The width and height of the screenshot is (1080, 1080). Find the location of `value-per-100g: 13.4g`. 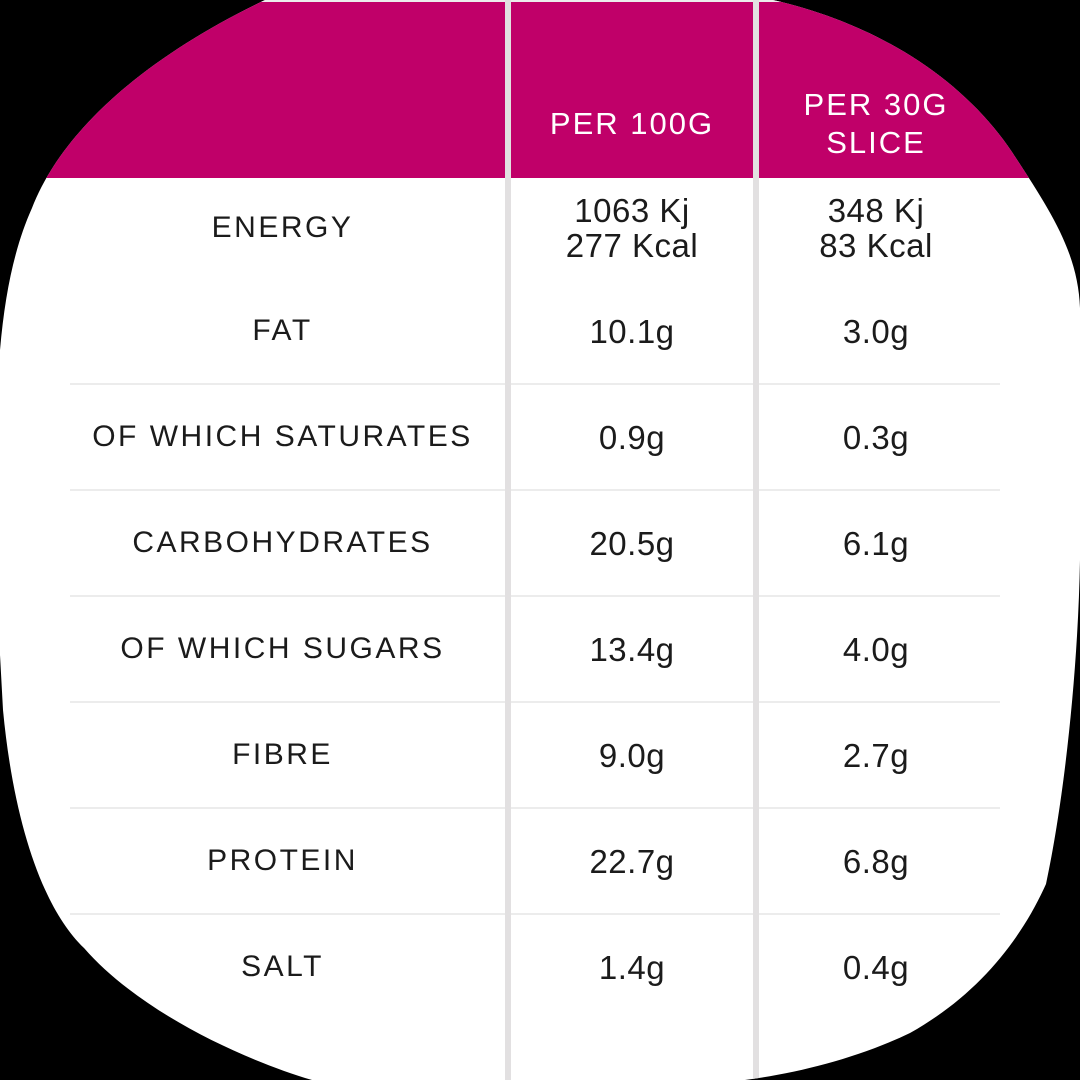

value-per-100g: 13.4g is located at coordinates (632, 649).